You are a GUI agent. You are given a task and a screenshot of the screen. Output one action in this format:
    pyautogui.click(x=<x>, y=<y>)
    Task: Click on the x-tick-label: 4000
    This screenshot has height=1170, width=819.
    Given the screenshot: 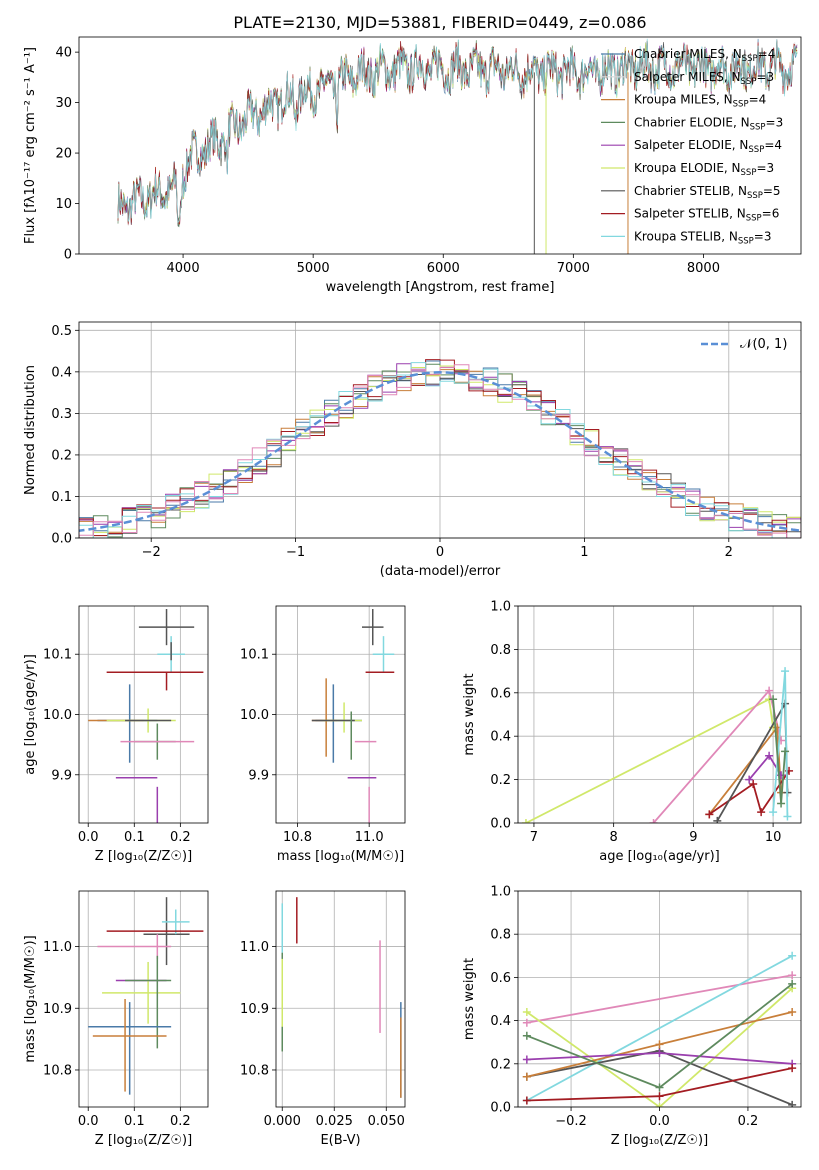 What is the action you would take?
    pyautogui.click(x=183, y=268)
    